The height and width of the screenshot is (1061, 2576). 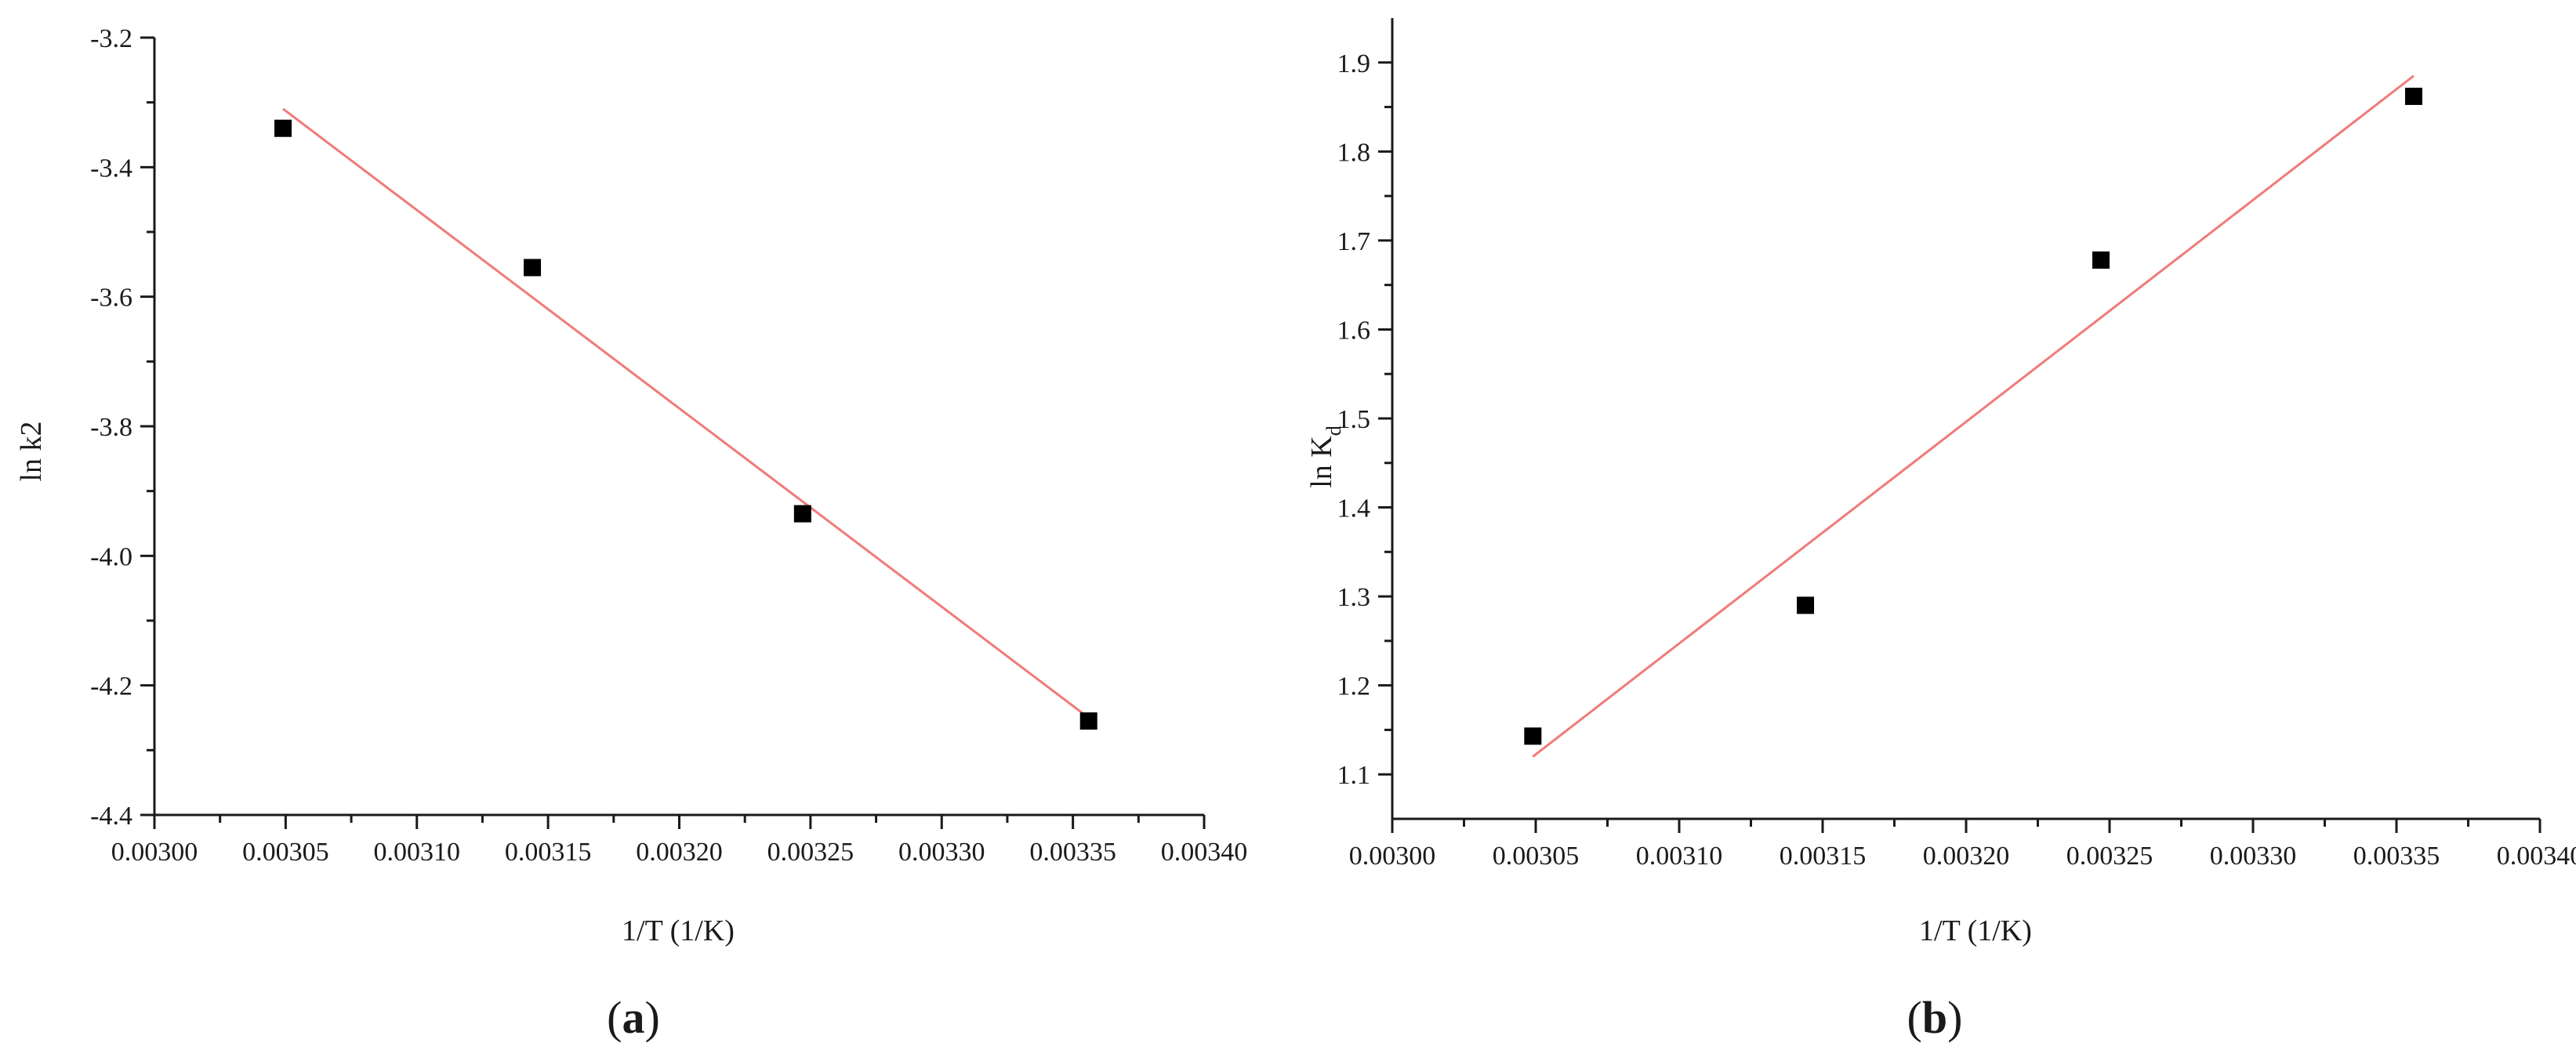 I want to click on panel-a-y-tick-label: -3.6, so click(x=111, y=298).